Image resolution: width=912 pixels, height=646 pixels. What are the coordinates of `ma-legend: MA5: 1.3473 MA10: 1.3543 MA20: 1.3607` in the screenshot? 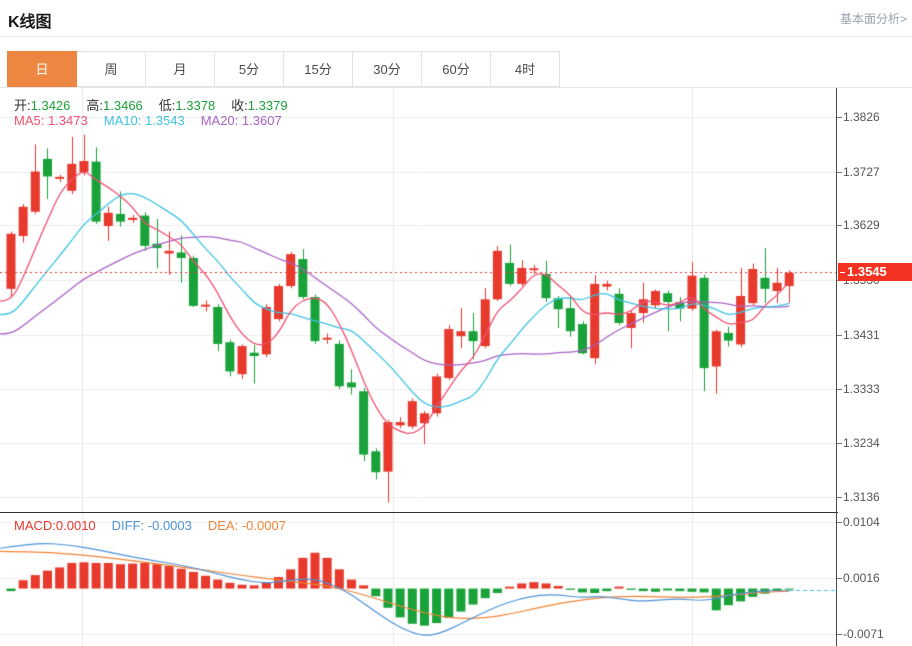 It's located at (148, 120).